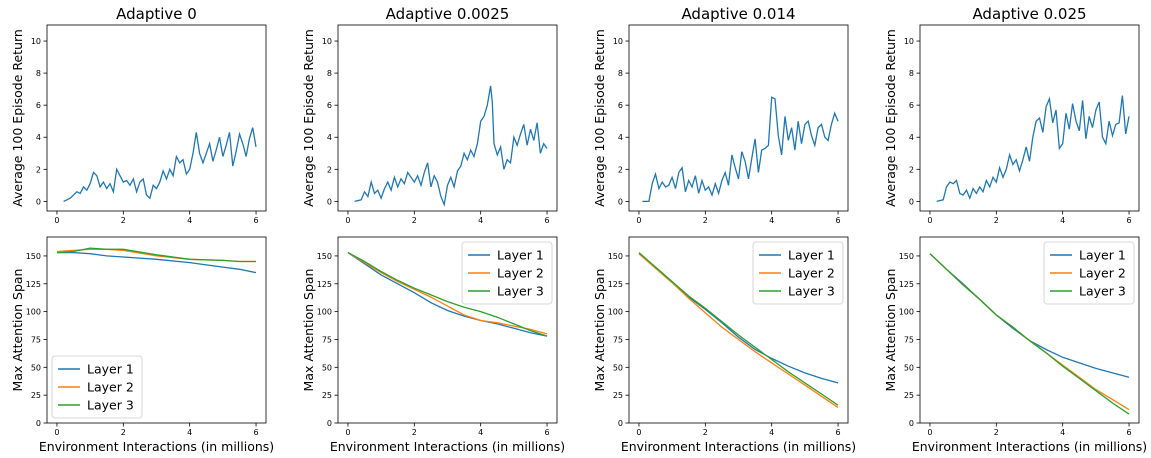  I want to click on chart-title: Adaptive 0.0025, so click(448, 14).